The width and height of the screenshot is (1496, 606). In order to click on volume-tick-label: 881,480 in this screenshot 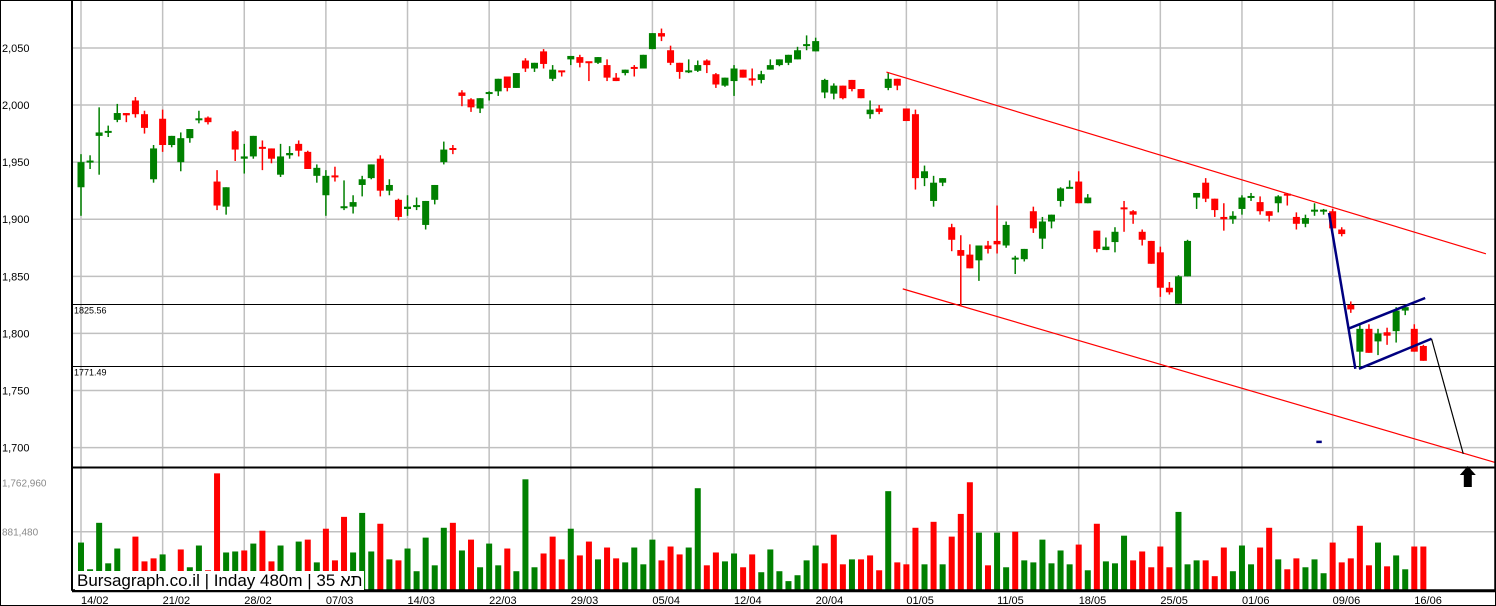, I will do `click(20, 533)`.